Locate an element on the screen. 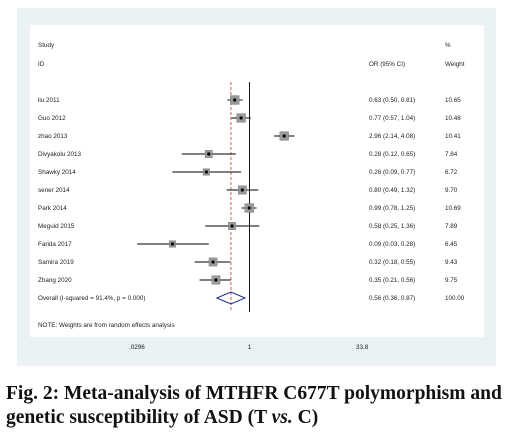  study-or-ci: 0.32 (0.18, 0.55) is located at coordinates (392, 262).